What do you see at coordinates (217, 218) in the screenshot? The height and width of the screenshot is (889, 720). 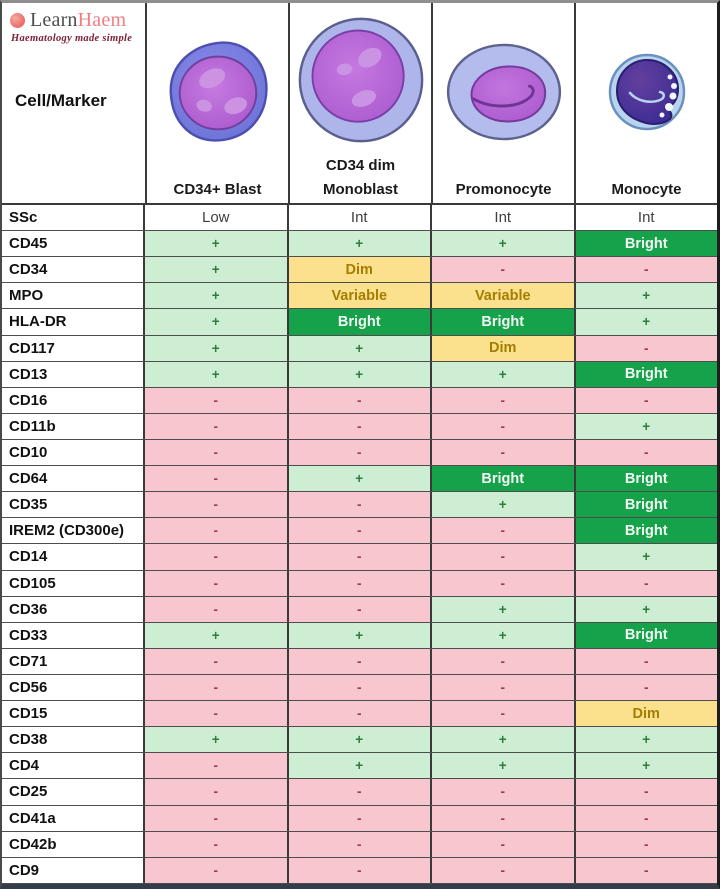 I see `marker-value: Low` at bounding box center [217, 218].